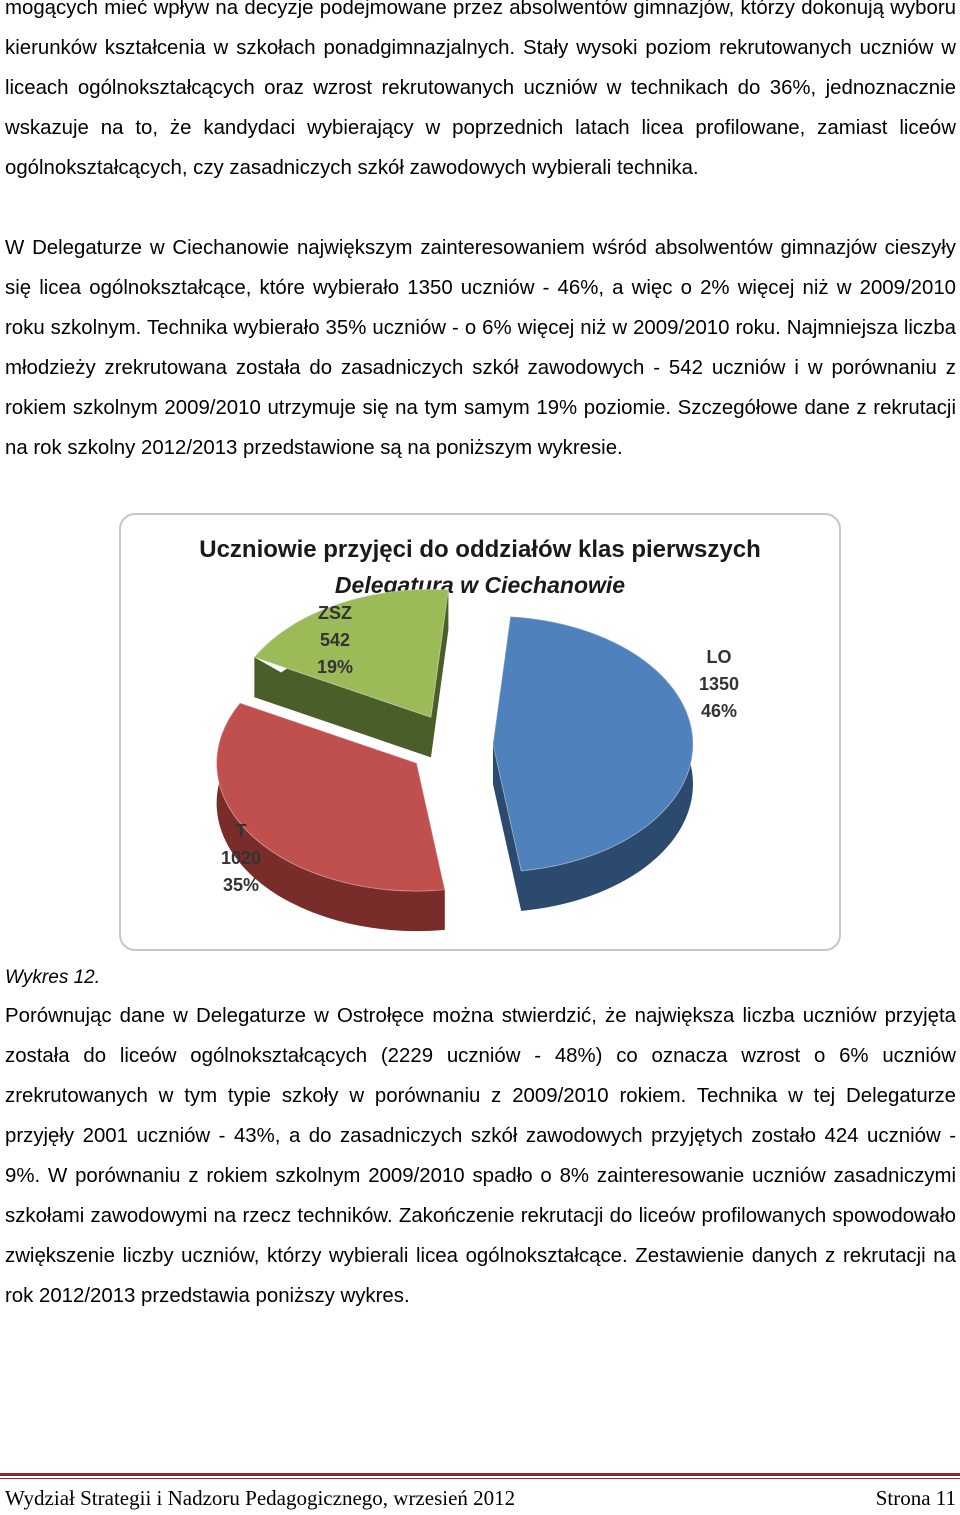 The height and width of the screenshot is (1515, 960). Describe the element at coordinates (335, 640) in the screenshot. I see `slice-label-zsz-count: 542` at that location.